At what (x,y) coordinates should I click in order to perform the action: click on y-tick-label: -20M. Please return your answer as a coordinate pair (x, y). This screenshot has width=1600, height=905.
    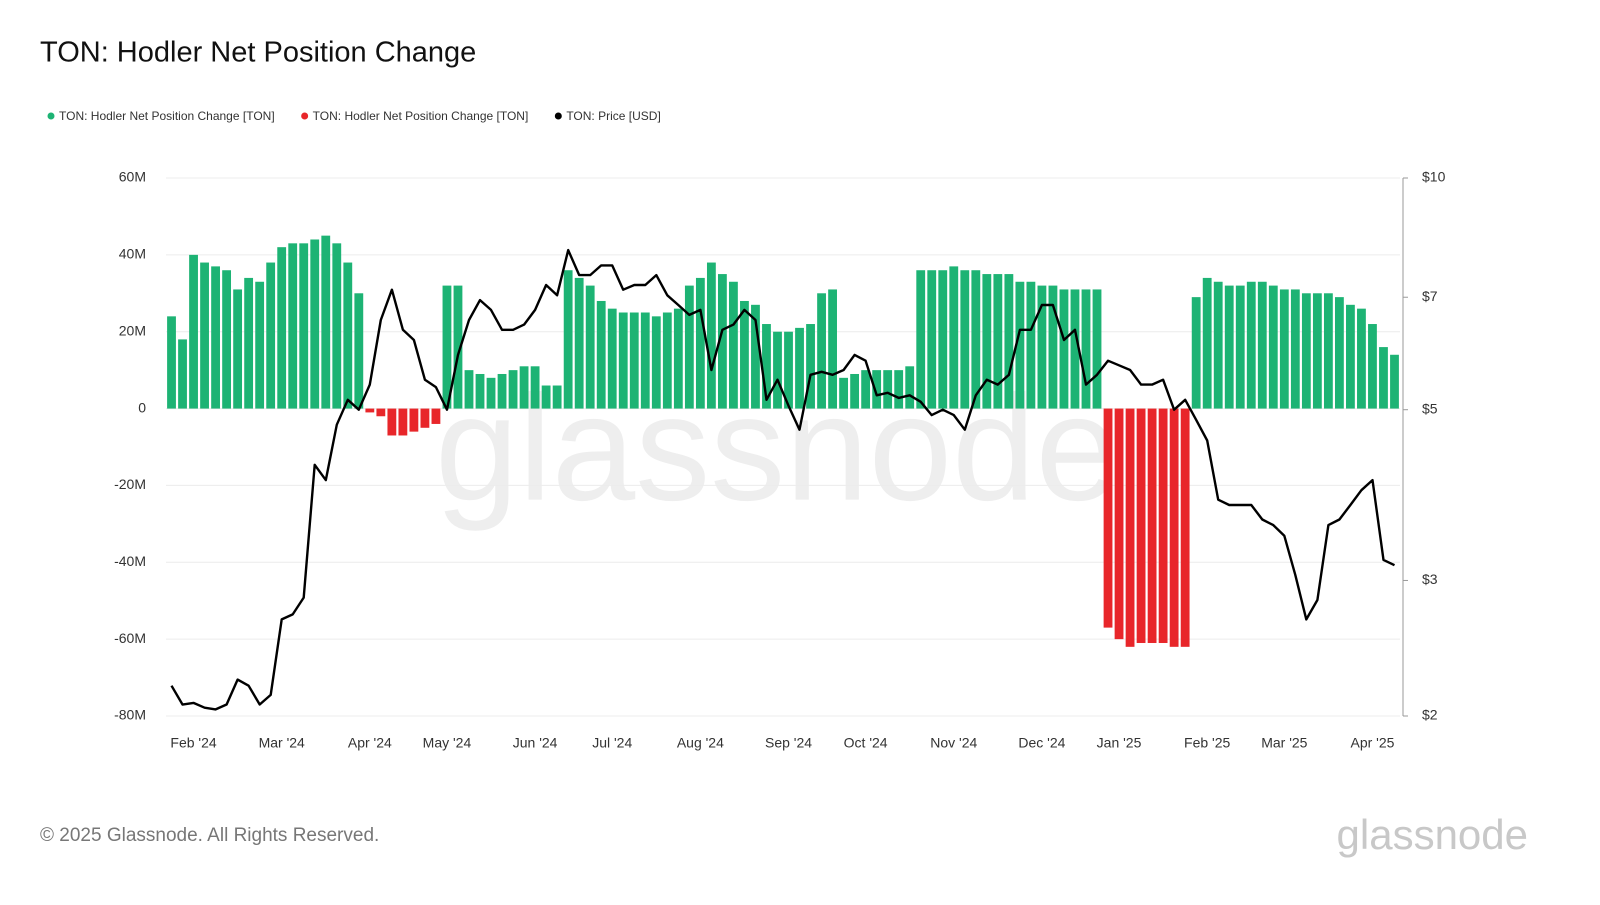
    Looking at the image, I should click on (130, 484).